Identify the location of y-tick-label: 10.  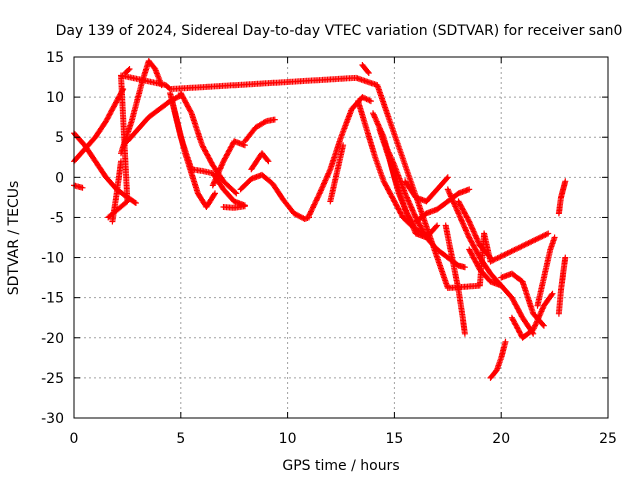
(55, 98).